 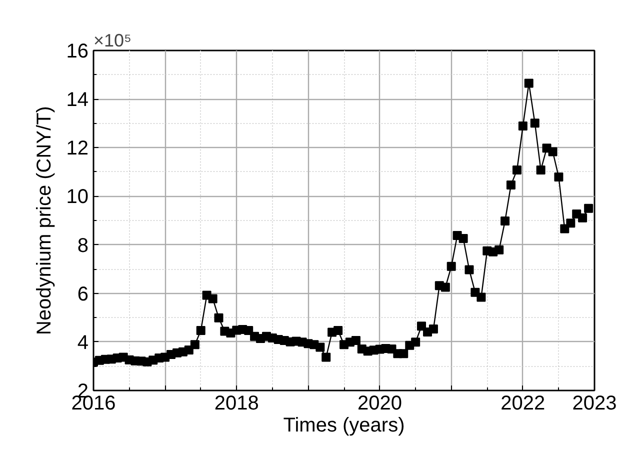 I want to click on y-tick-label: 4, so click(x=82, y=343).